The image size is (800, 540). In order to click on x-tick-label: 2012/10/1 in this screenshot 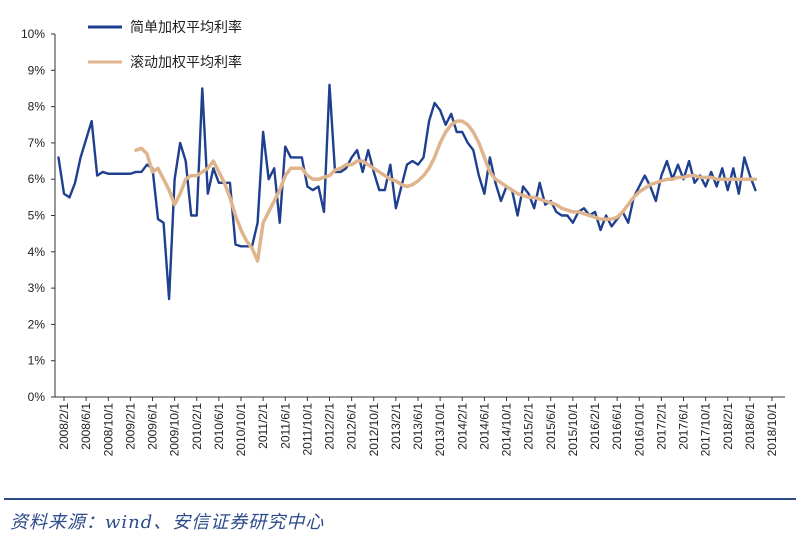, I will do `click(374, 430)`.